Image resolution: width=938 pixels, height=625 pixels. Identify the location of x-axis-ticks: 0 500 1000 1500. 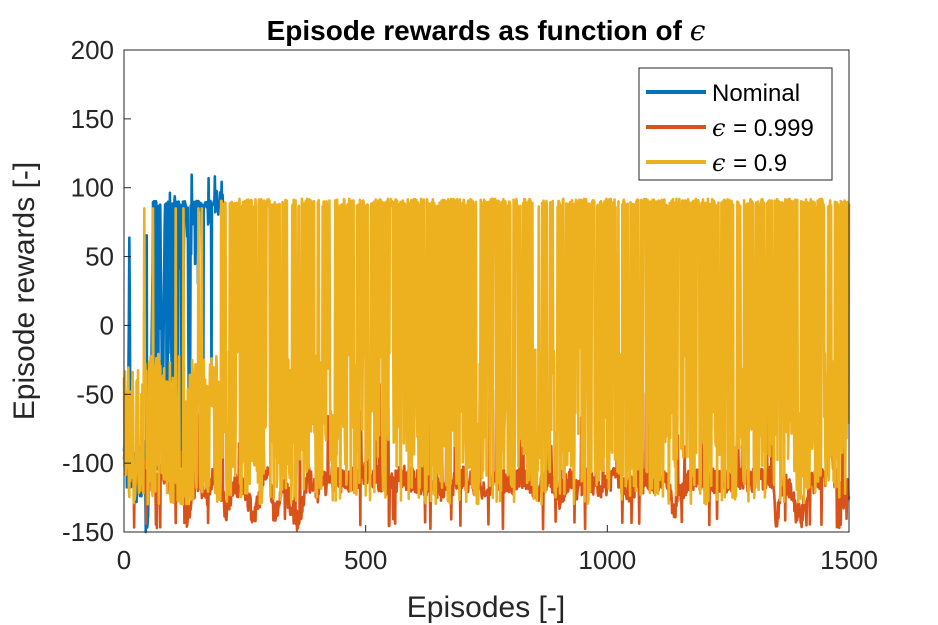
(497, 550).